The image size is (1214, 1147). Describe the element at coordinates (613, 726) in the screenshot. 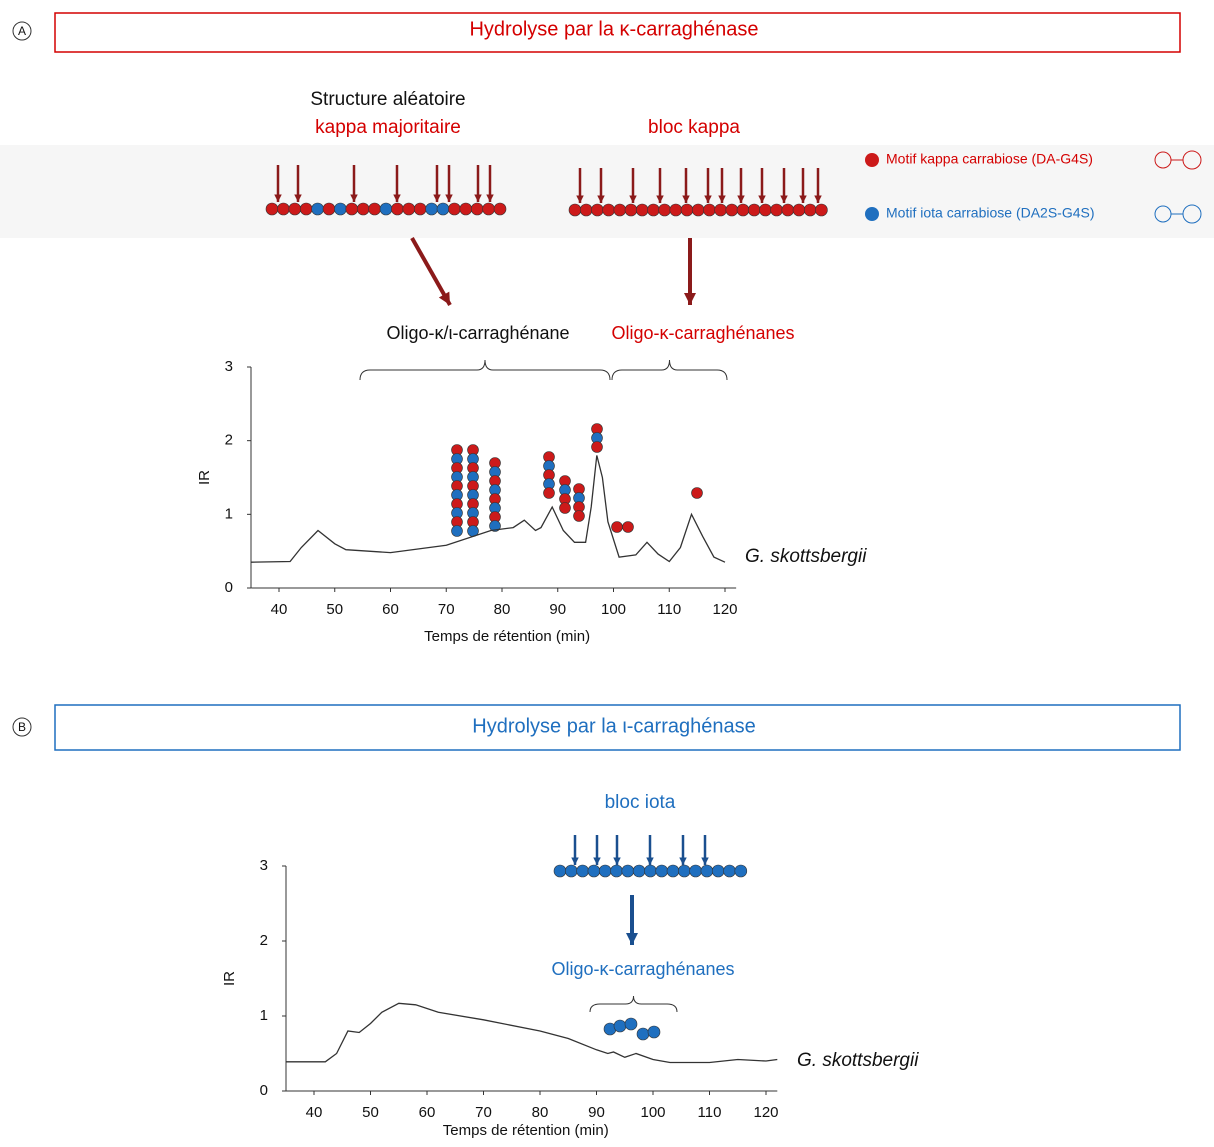

I see `chart-title: Hydrolyse par la ι-carraghénase` at that location.